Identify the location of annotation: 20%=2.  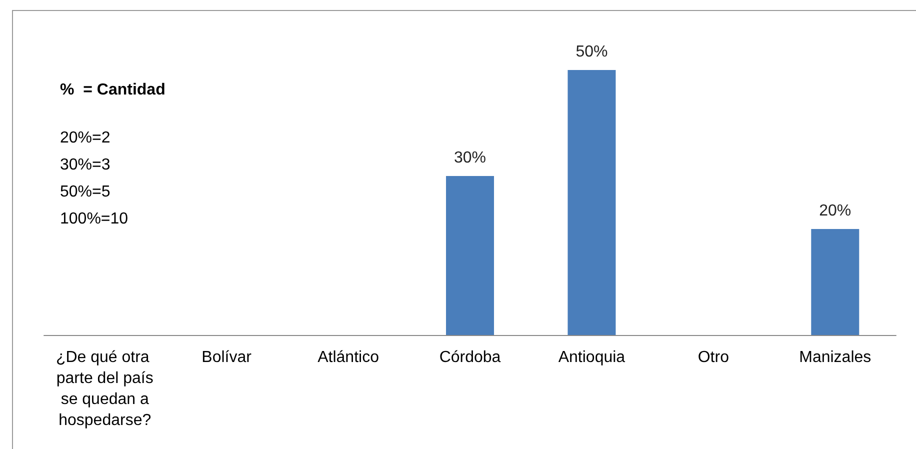
(85, 138).